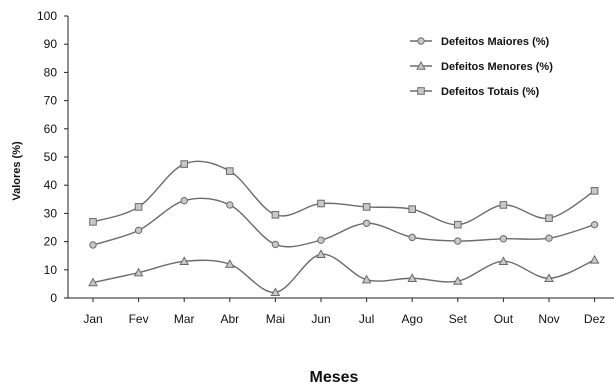 Image resolution: width=614 pixels, height=389 pixels. Describe the element at coordinates (51, 185) in the screenshot. I see `y-tick-label: 40` at that location.